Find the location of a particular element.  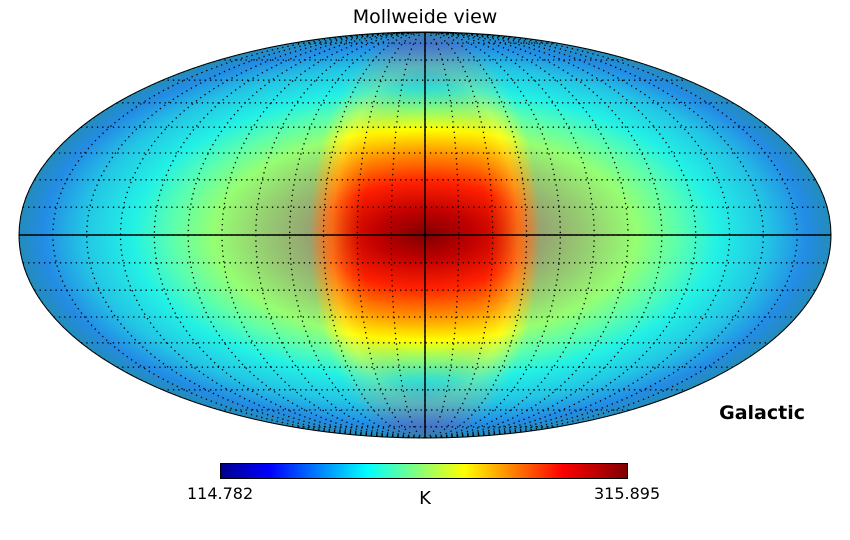

colorbar is located at coordinates (424, 471).